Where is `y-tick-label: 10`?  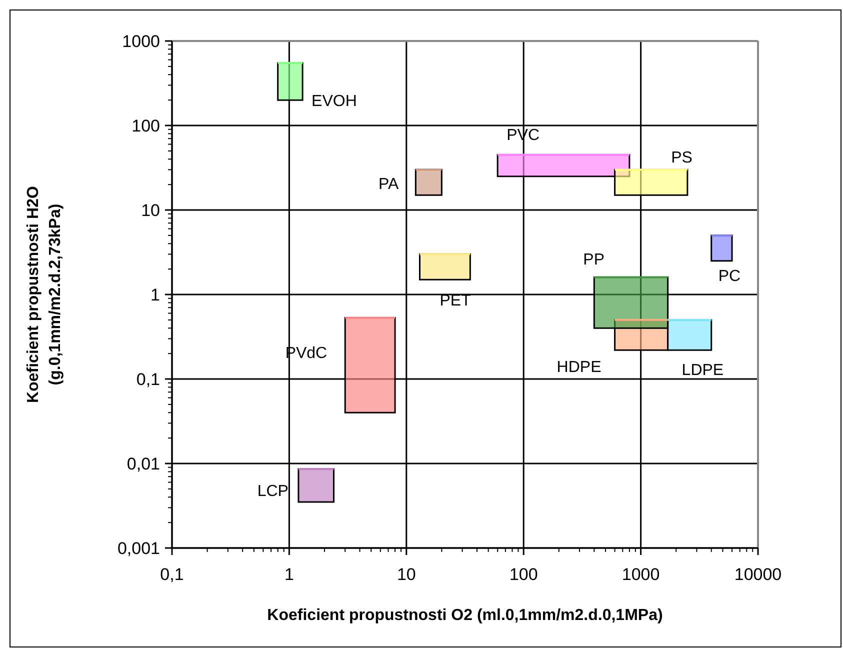 y-tick-label: 10 is located at coordinates (150, 210).